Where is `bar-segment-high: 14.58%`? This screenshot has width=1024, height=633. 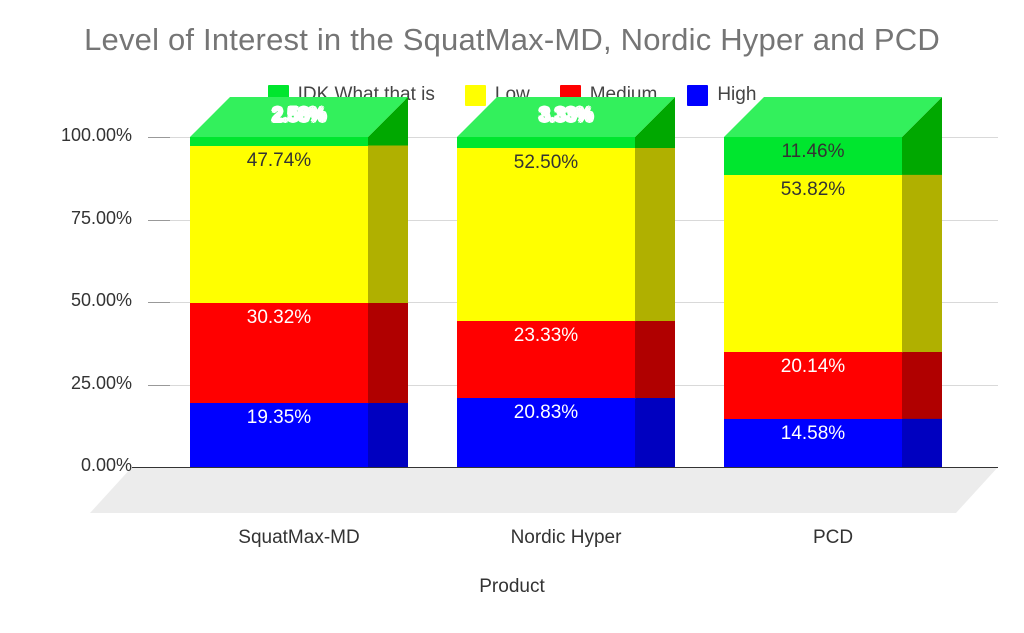 bar-segment-high: 14.58% is located at coordinates (833, 422).